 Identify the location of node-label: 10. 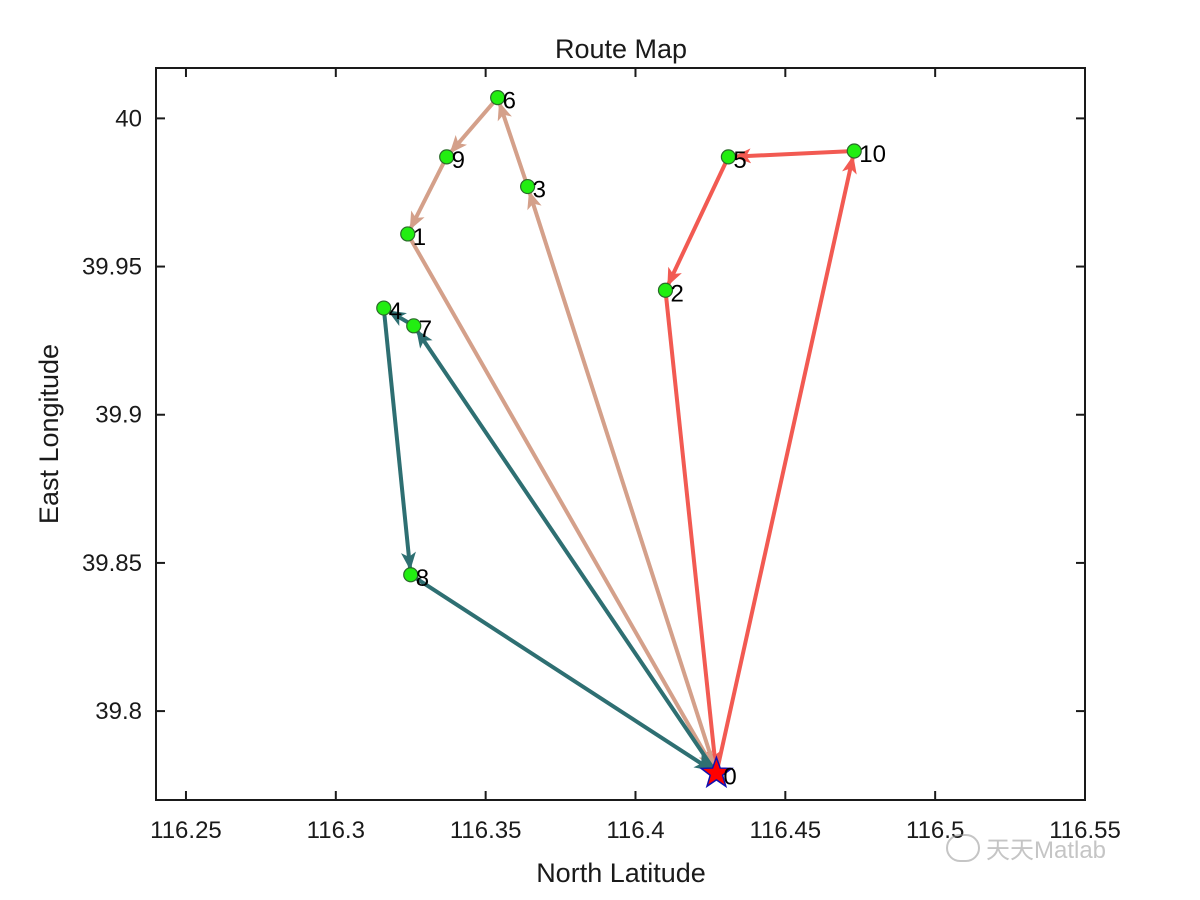
(872, 154).